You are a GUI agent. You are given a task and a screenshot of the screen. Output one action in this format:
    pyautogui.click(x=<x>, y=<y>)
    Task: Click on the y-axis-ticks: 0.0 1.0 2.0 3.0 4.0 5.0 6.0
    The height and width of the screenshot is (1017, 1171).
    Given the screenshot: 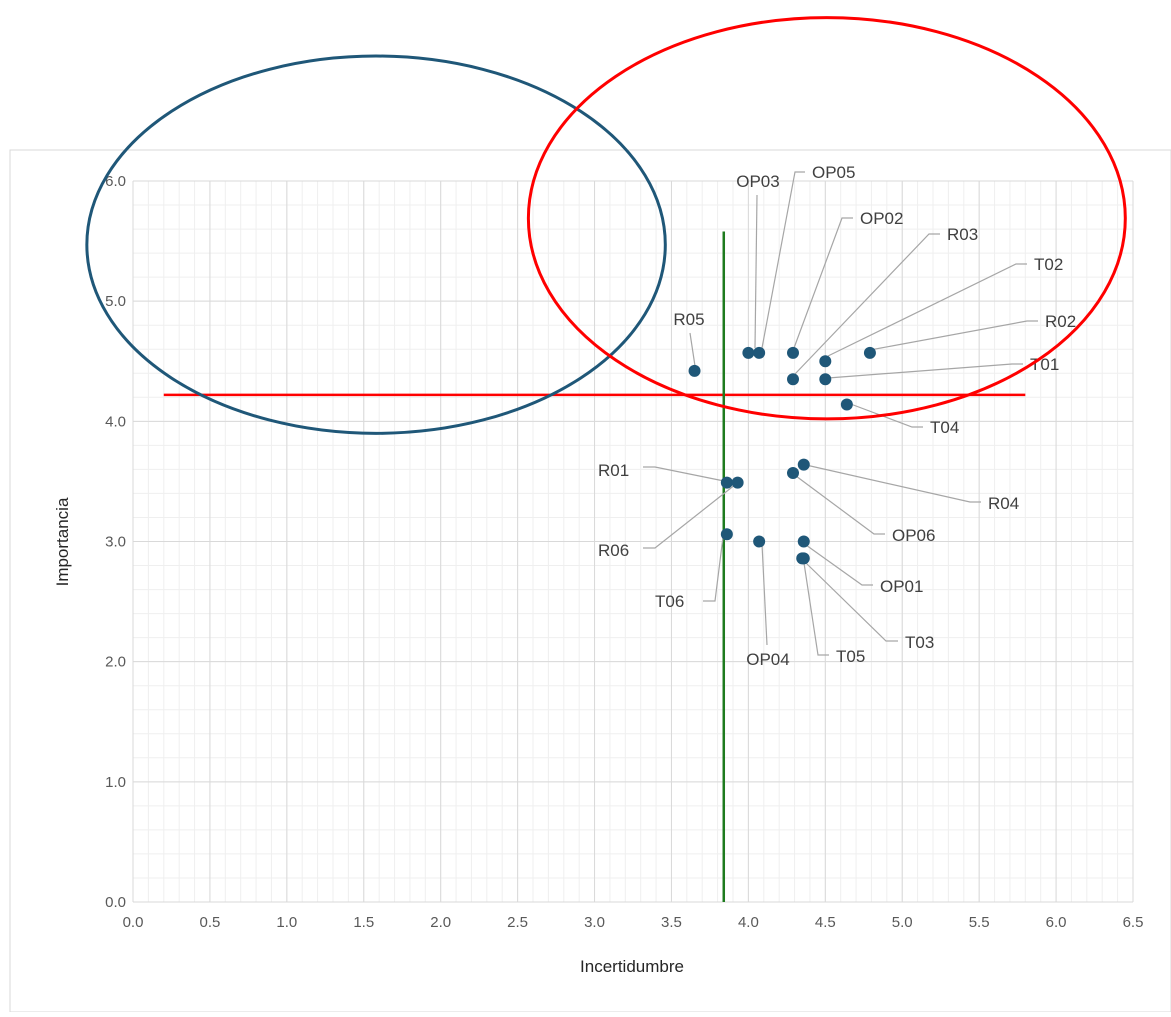 What is the action you would take?
    pyautogui.click(x=115, y=542)
    